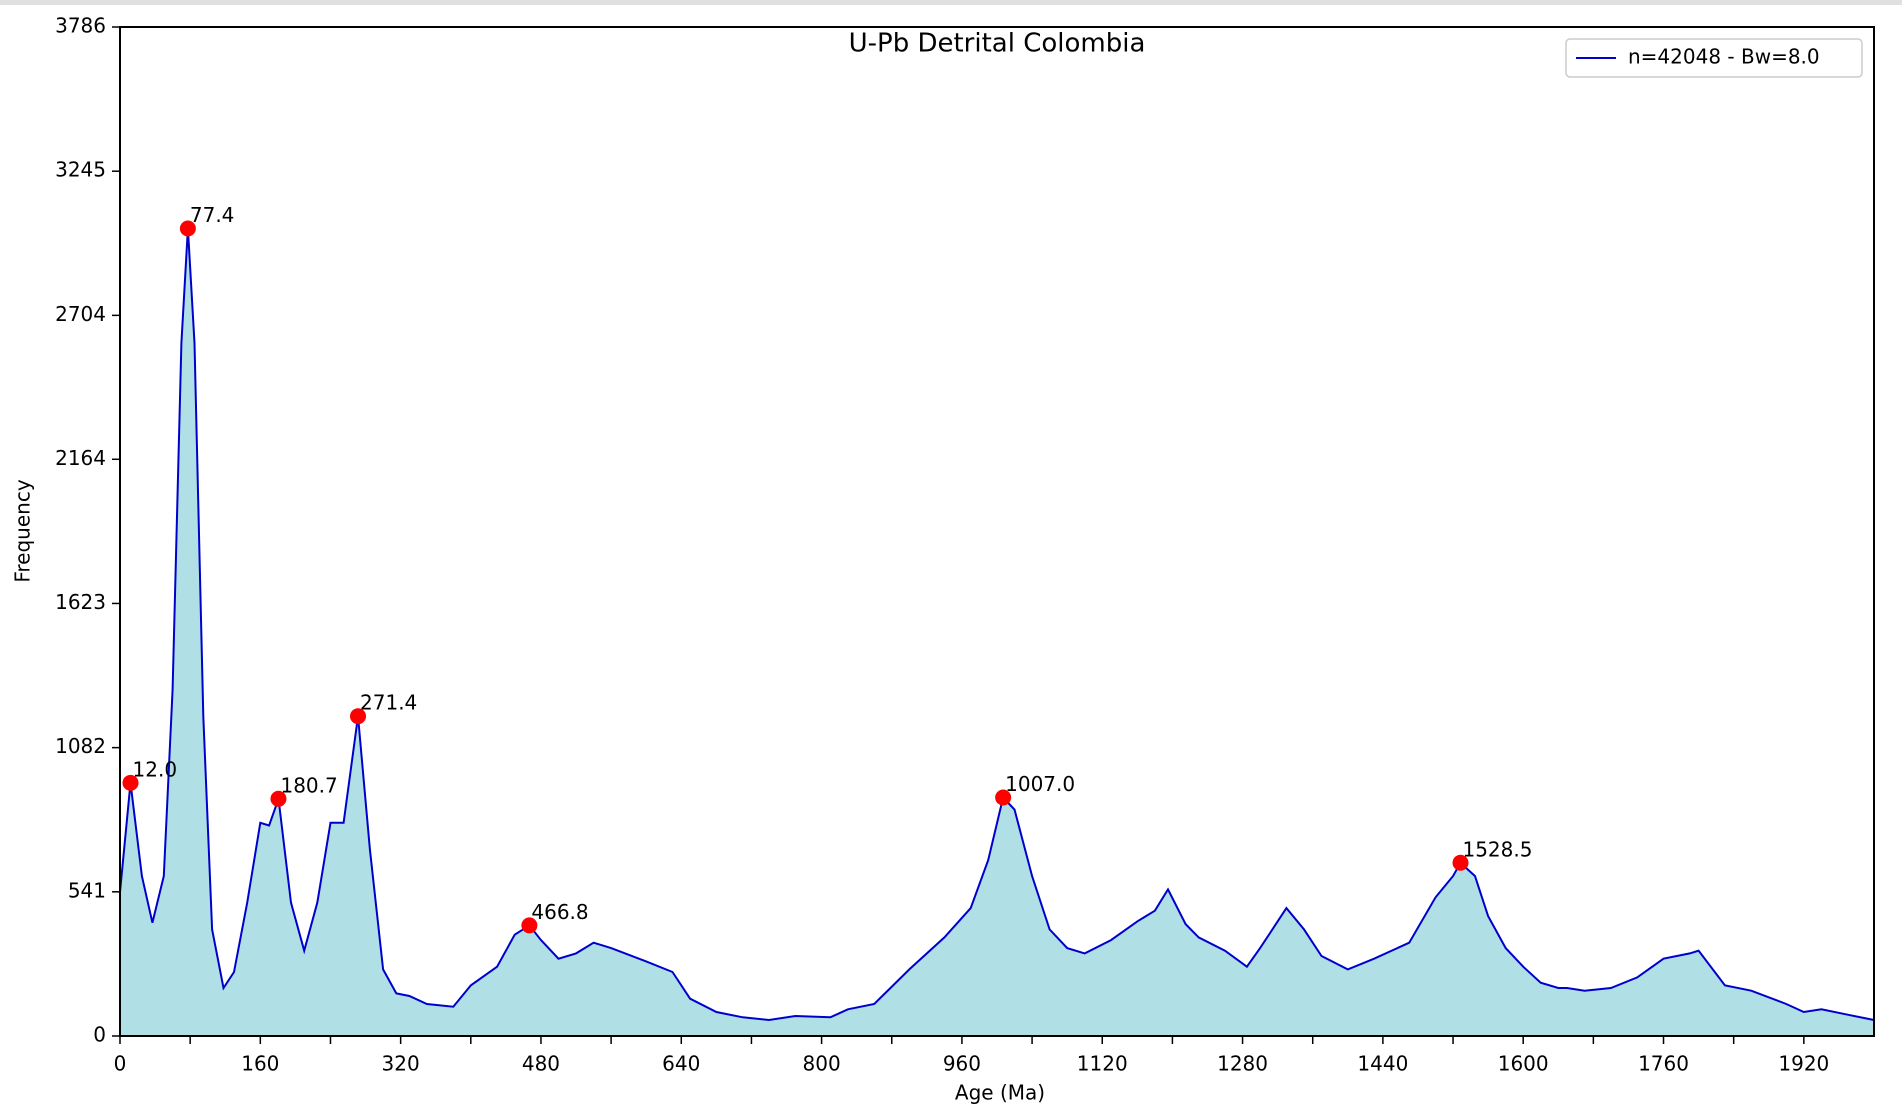 The image size is (1902, 1118). Describe the element at coordinates (80, 746) in the screenshot. I see `y-tick-label: 1082` at that location.